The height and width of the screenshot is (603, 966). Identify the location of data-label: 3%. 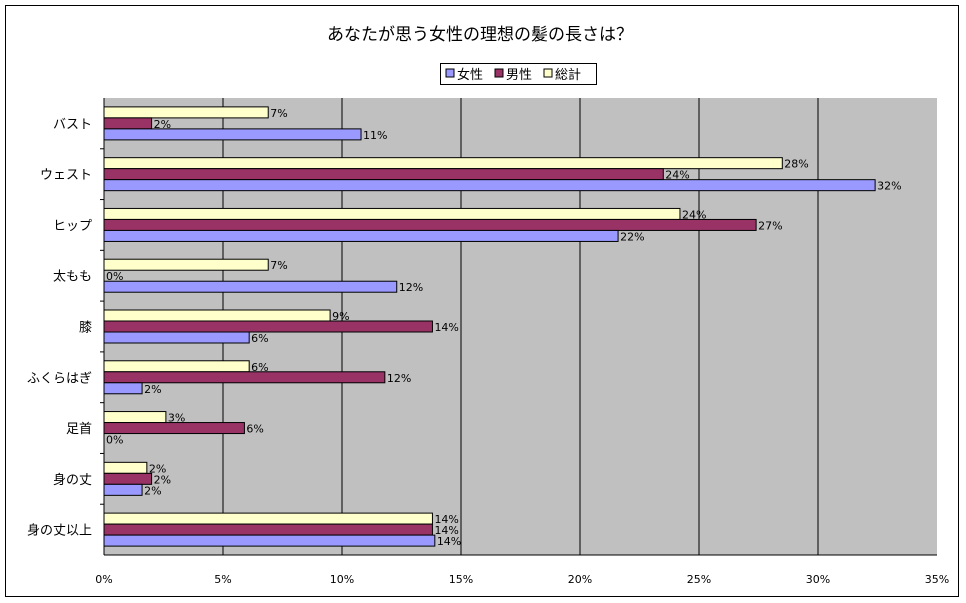
(176, 418).